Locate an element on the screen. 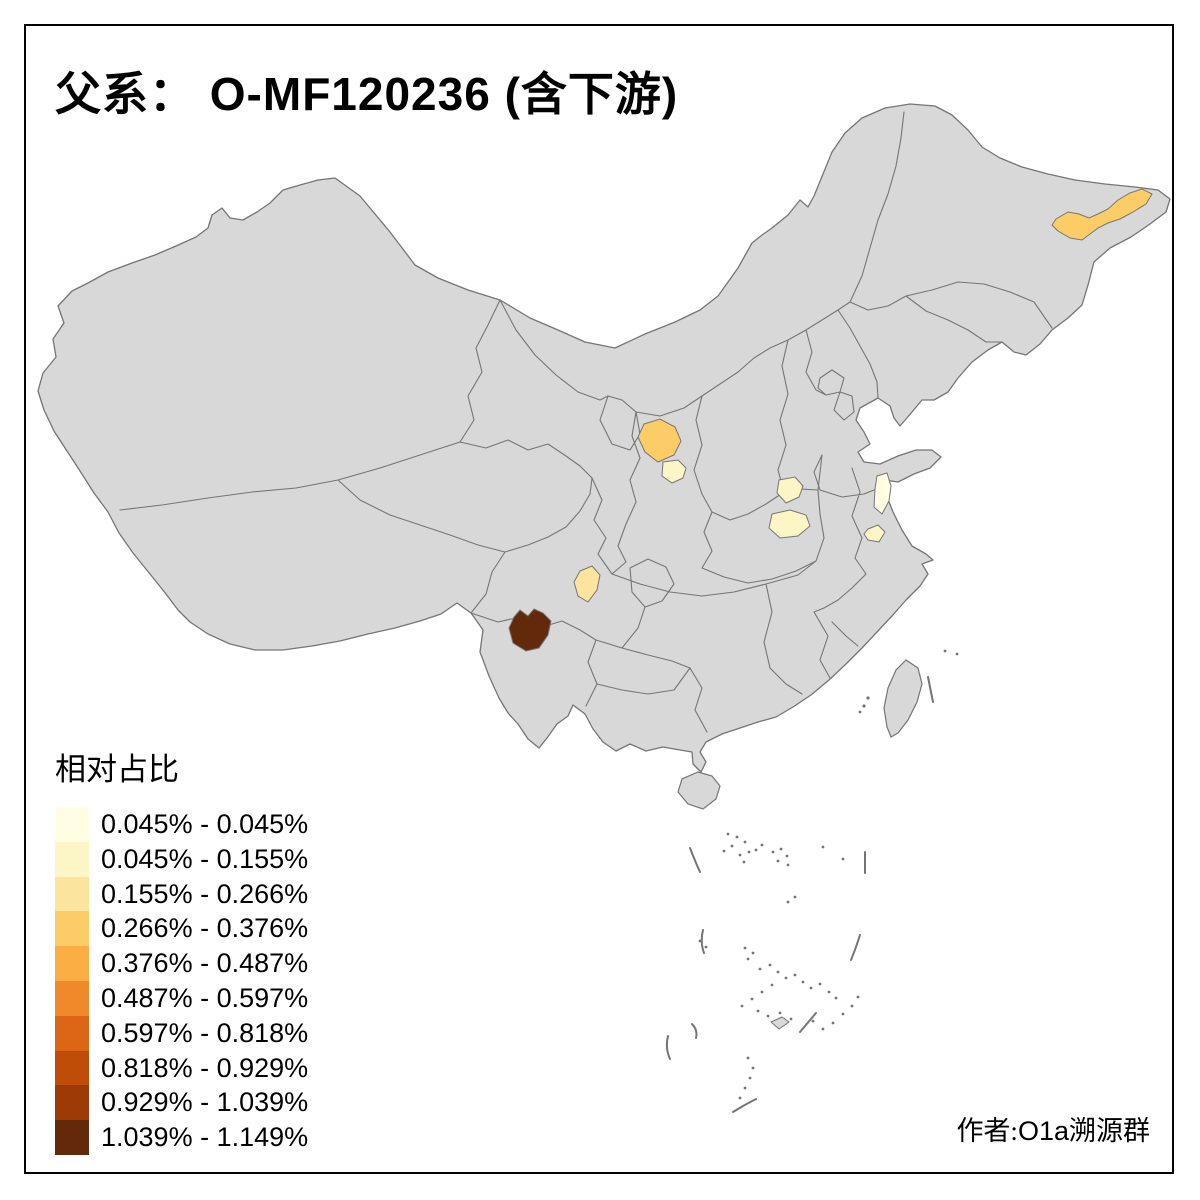  legend-label: 0.929% - 1.039% is located at coordinates (205, 1102).